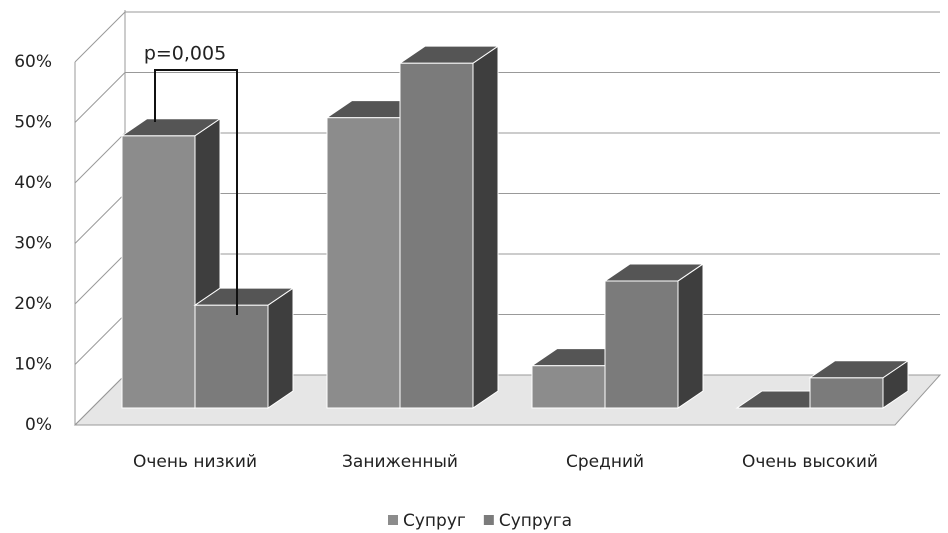  I want to click on y-tick-label: 20%, so click(33, 304).